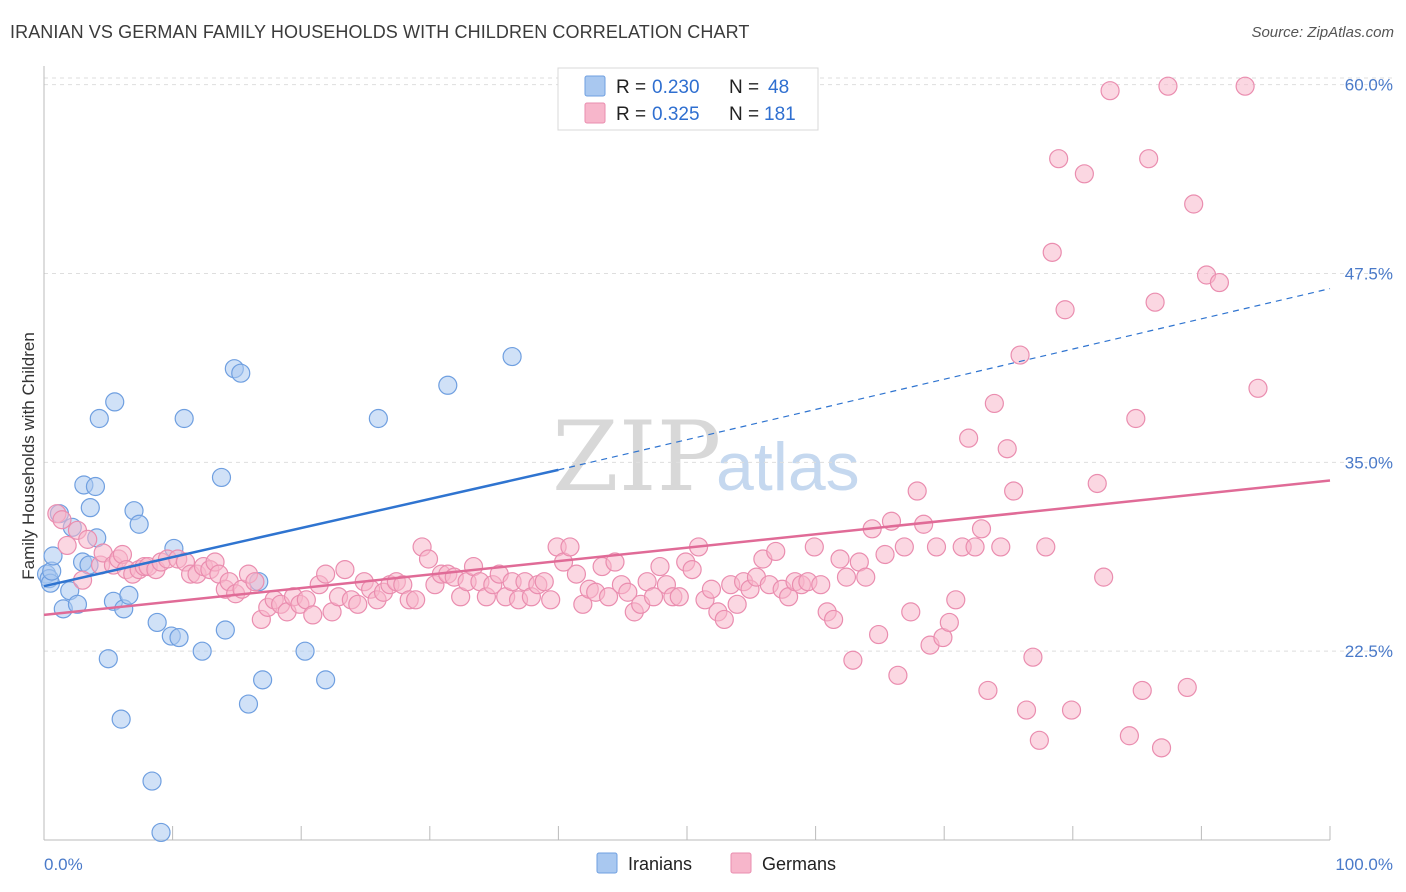  I want to click on legend-n-value-iranians: 48, so click(778, 87).